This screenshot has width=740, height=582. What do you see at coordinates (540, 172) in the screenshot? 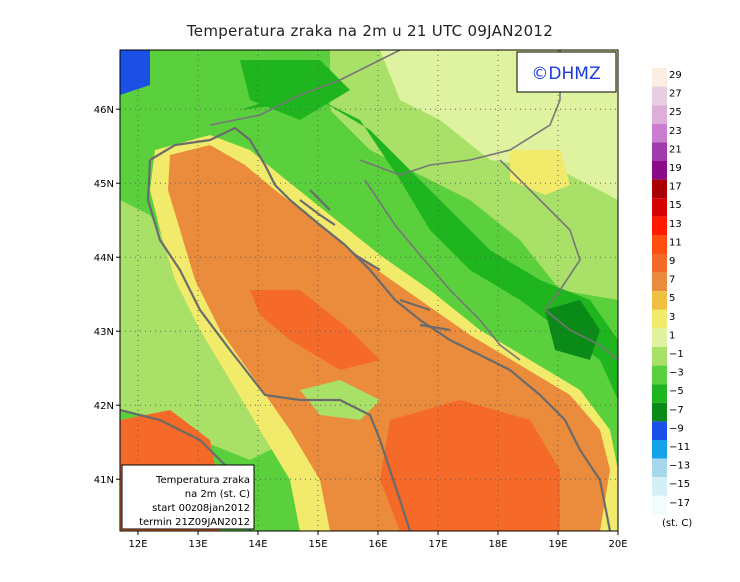
I see `warm-patch-ne` at bounding box center [540, 172].